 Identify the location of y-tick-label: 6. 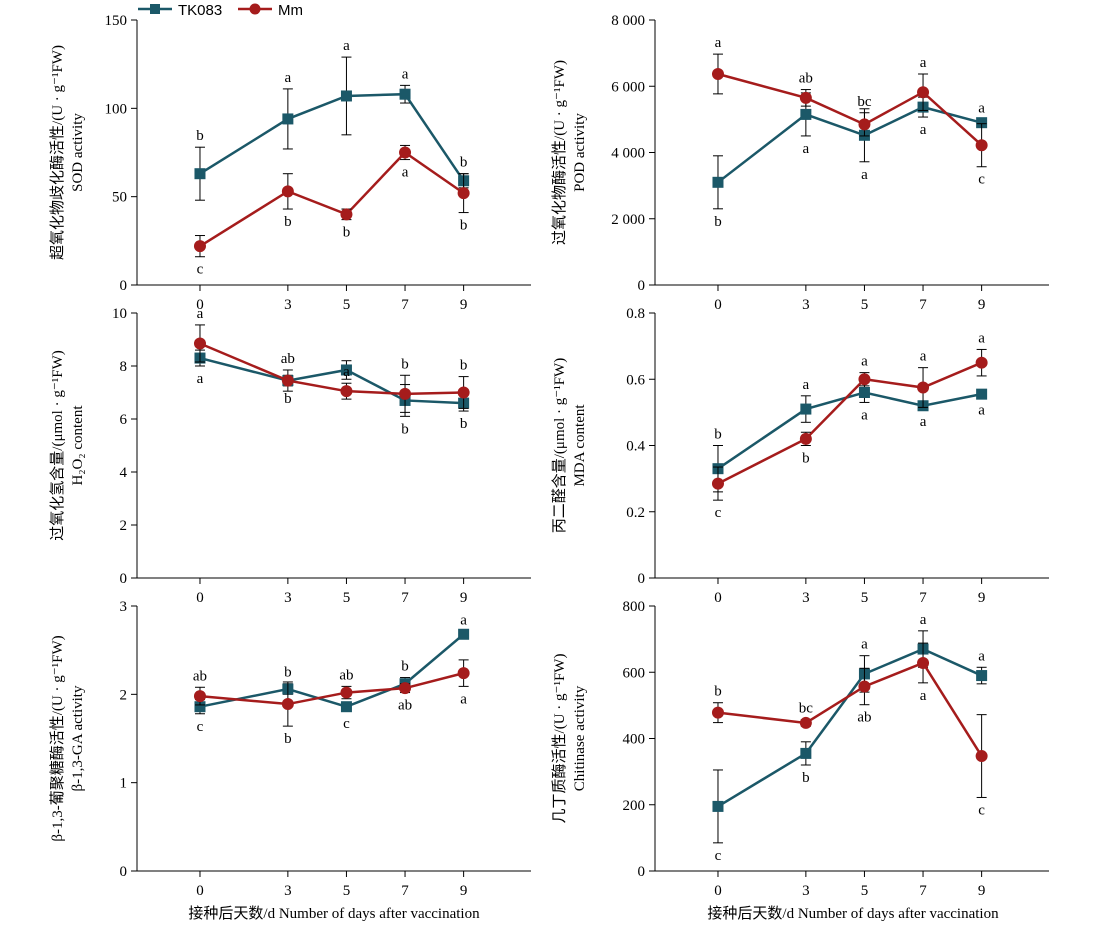
(124, 420).